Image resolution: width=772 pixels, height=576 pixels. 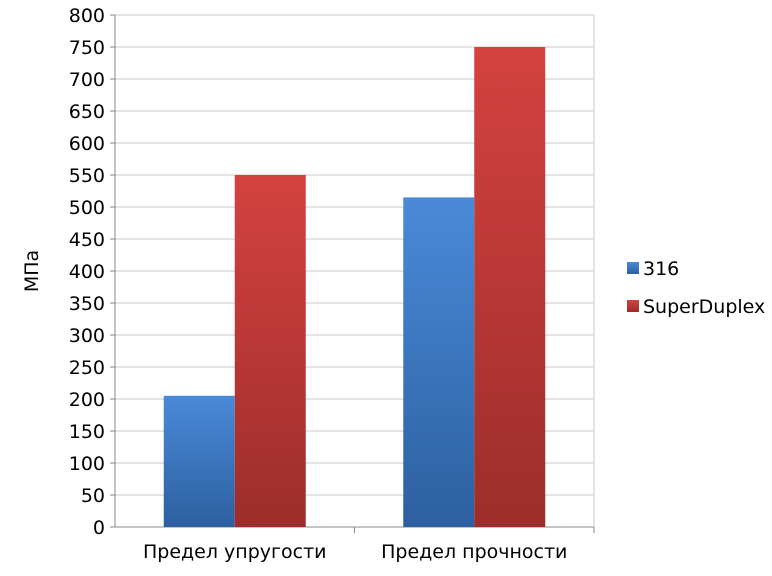 What do you see at coordinates (87, 80) in the screenshot?
I see `y-tick-label: 700` at bounding box center [87, 80].